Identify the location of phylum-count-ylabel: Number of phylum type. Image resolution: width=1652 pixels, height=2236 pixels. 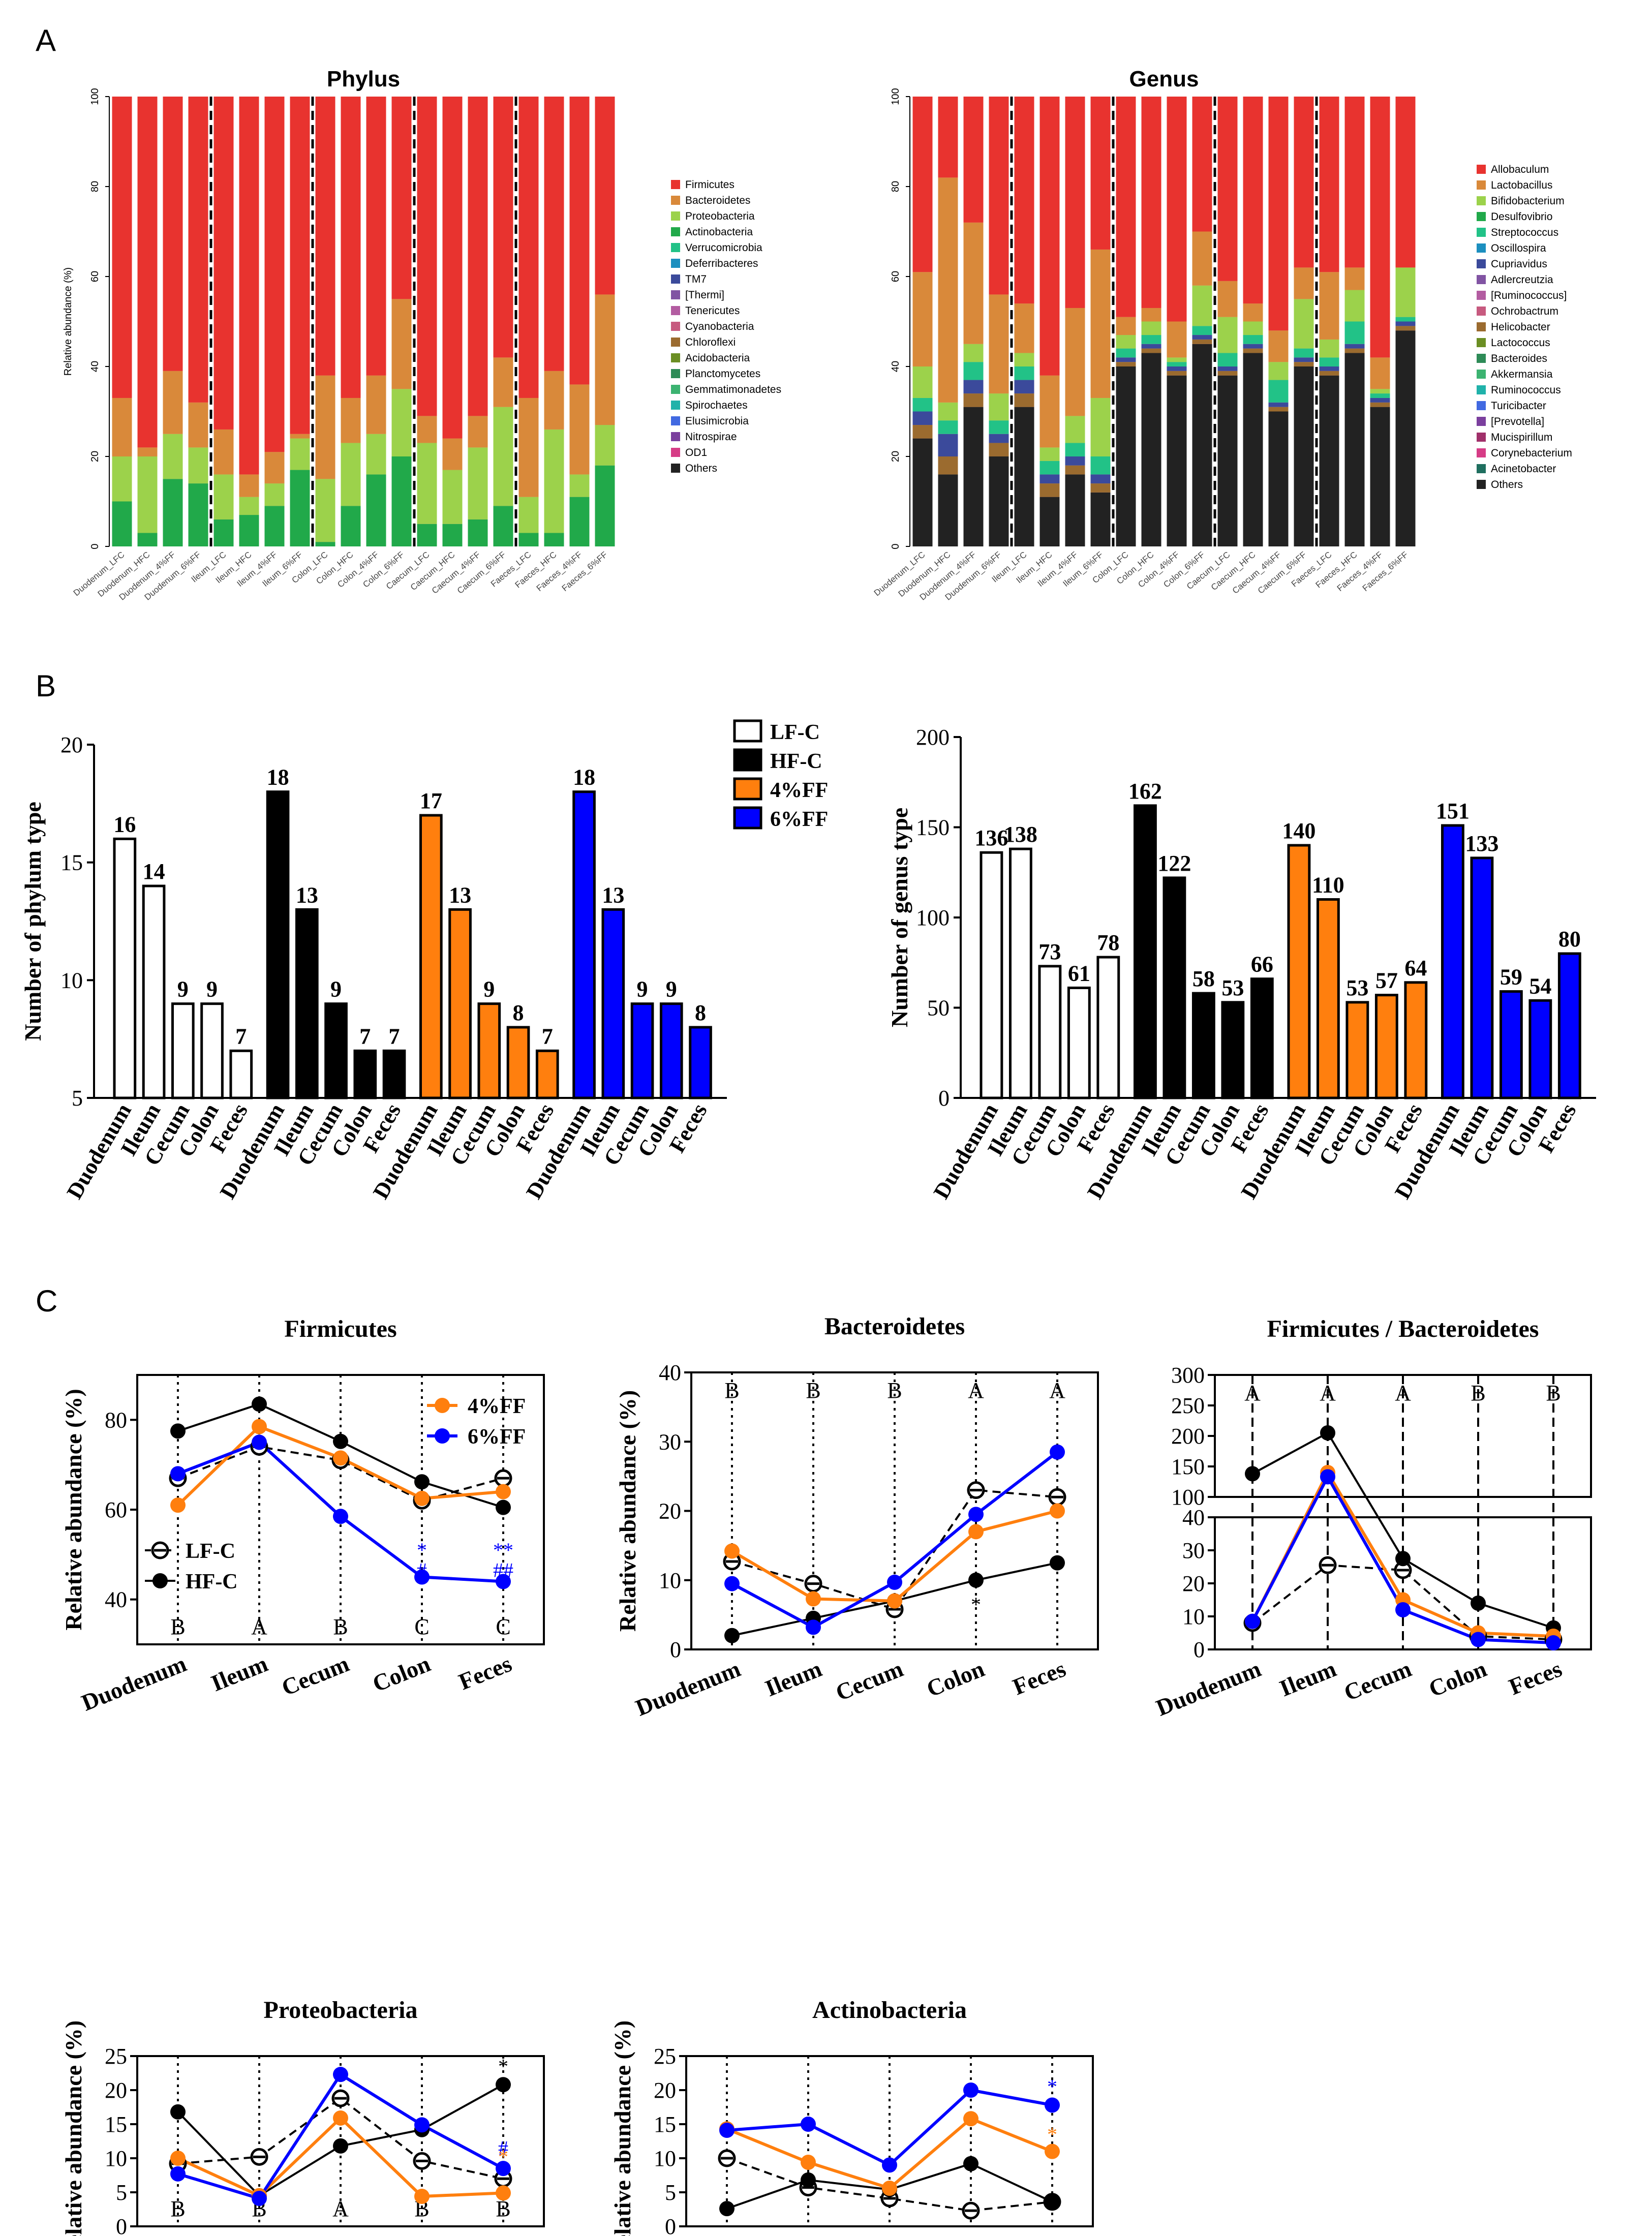
(33, 921).